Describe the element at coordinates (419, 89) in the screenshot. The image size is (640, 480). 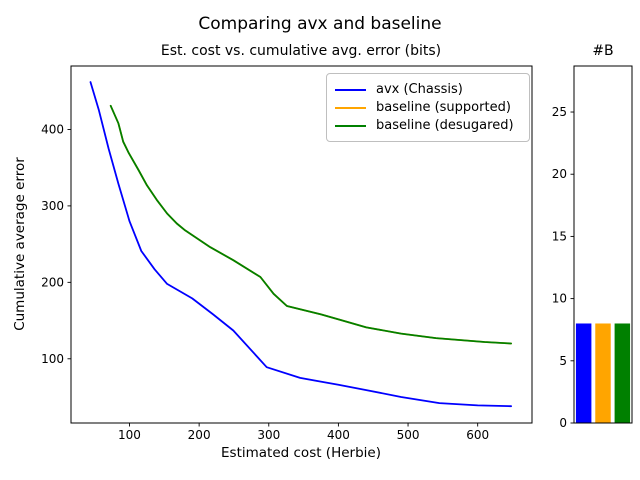
I see `legend-label: avx (Chassis)` at that location.